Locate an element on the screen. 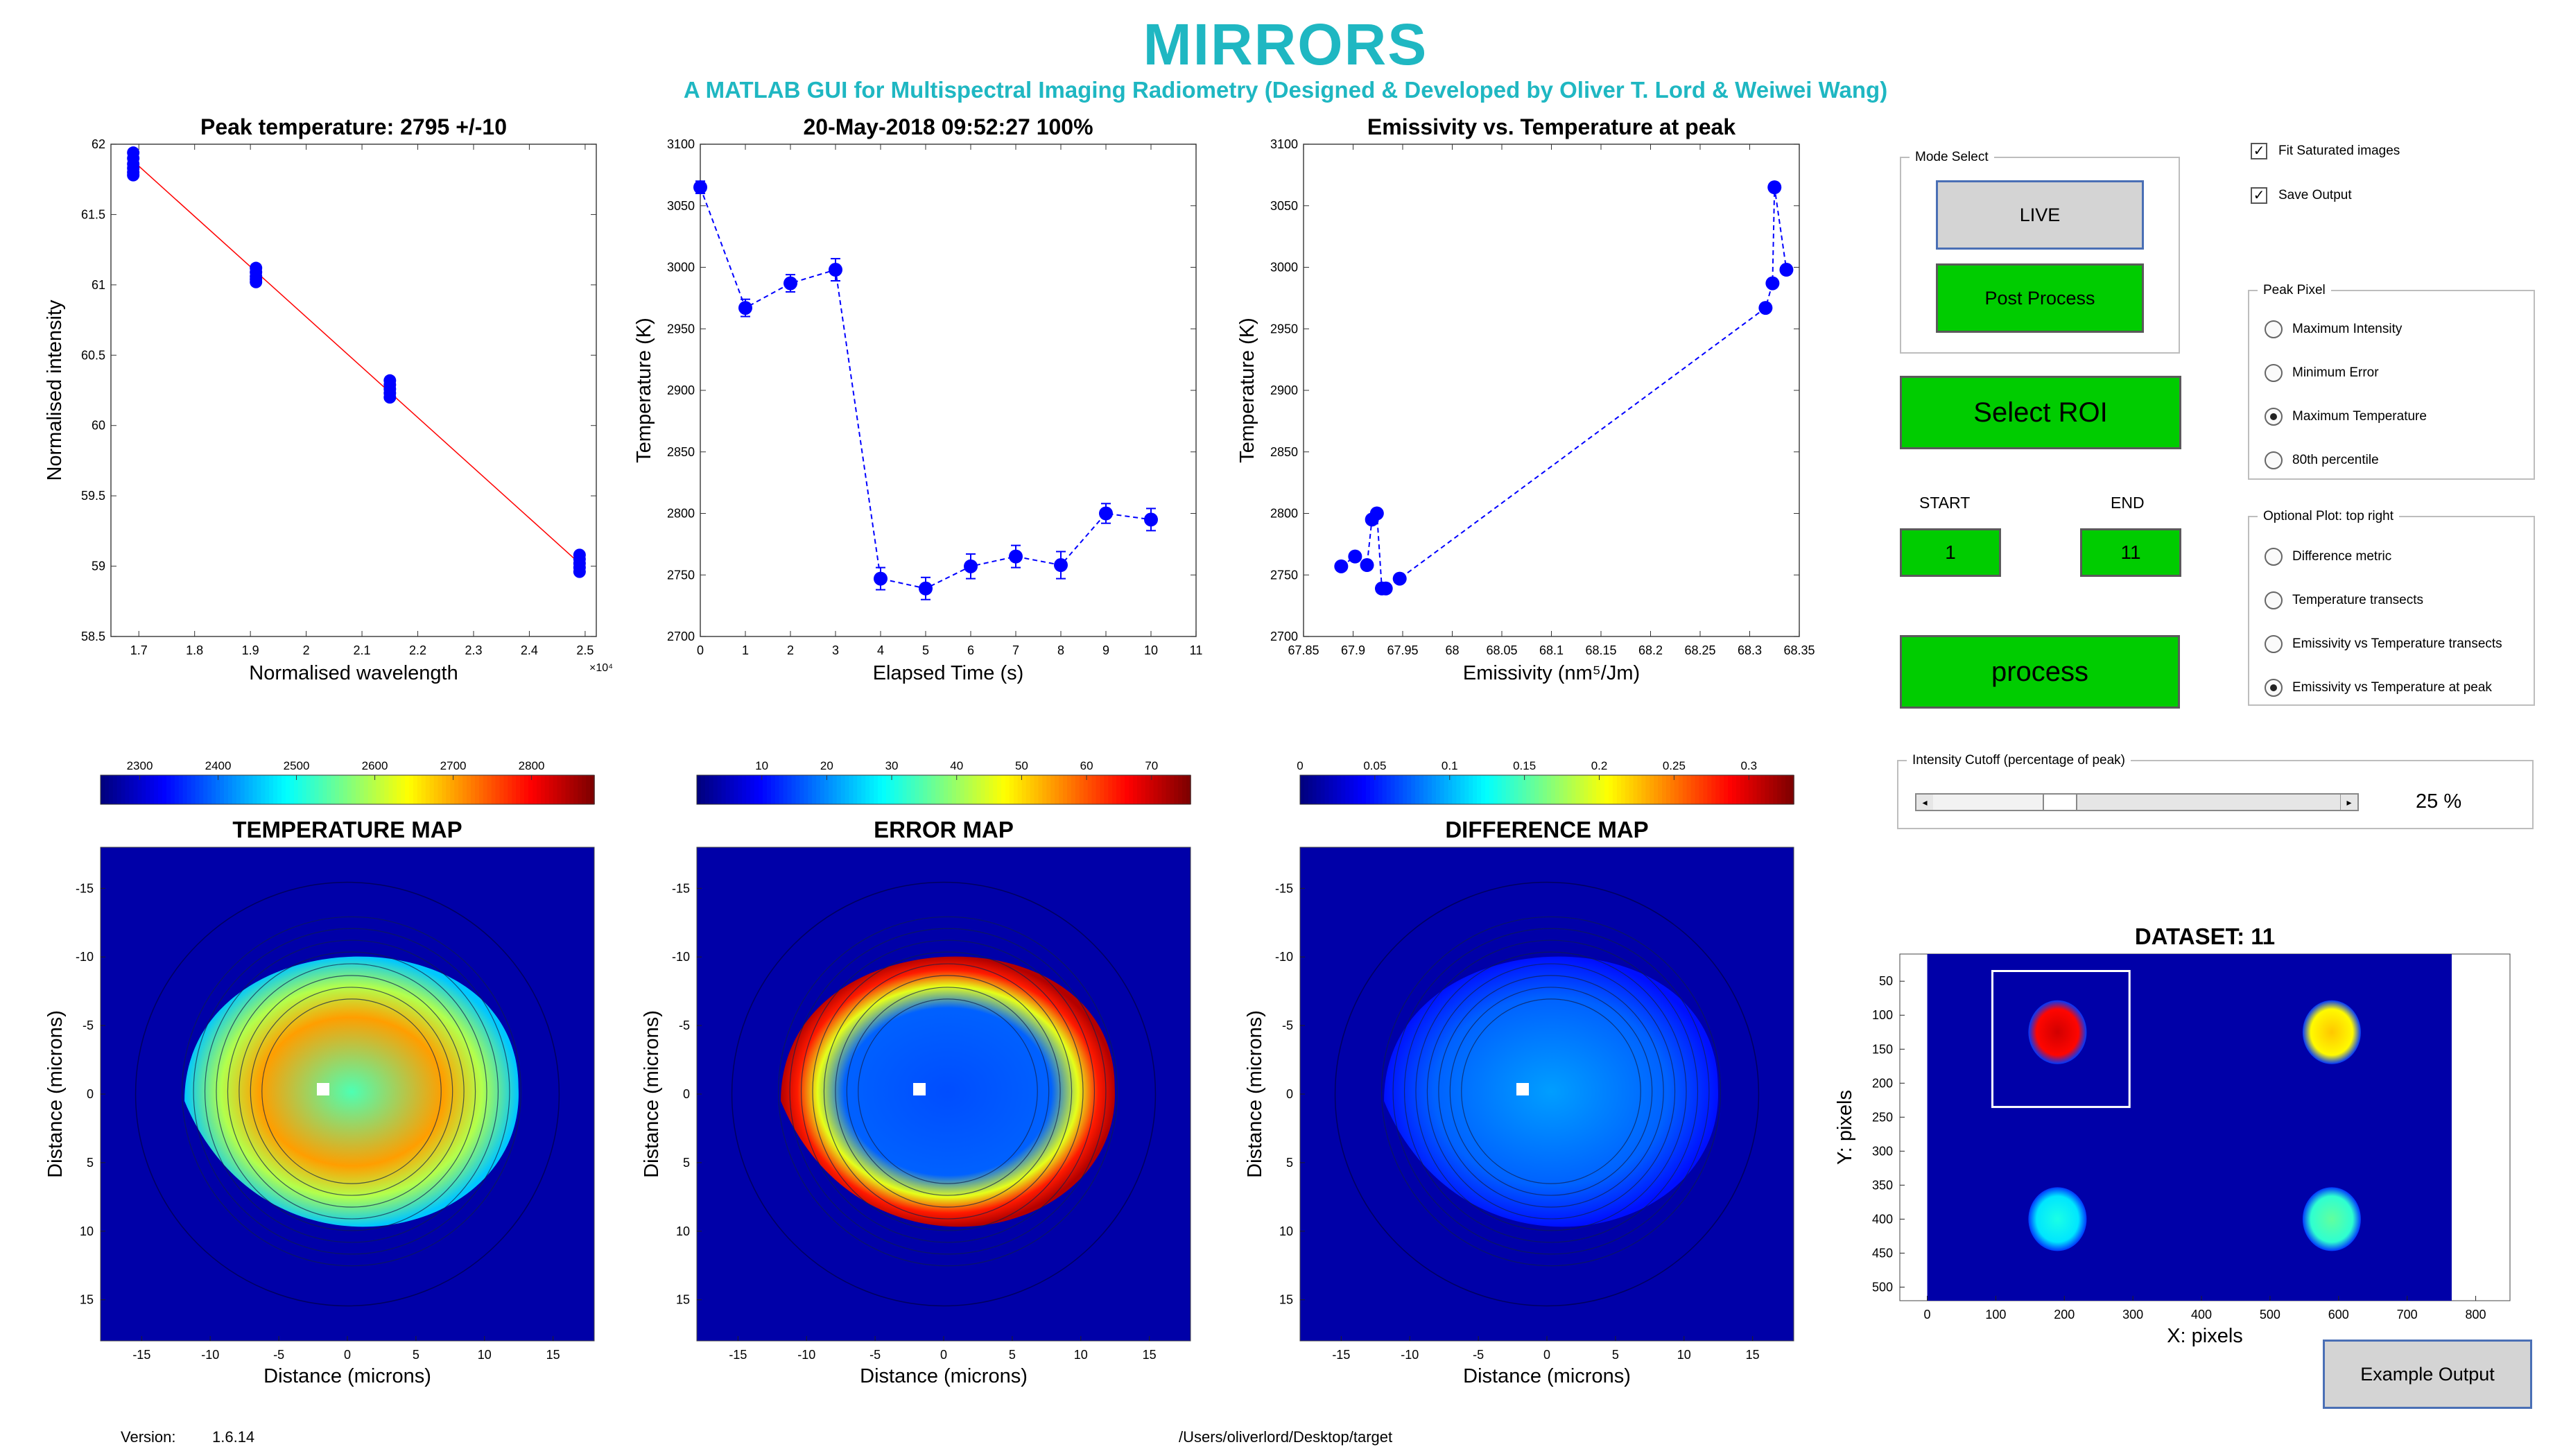  radio-emissivity-temperature-peak: Emissivity vs Temperature at peak is located at coordinates (2378, 688).